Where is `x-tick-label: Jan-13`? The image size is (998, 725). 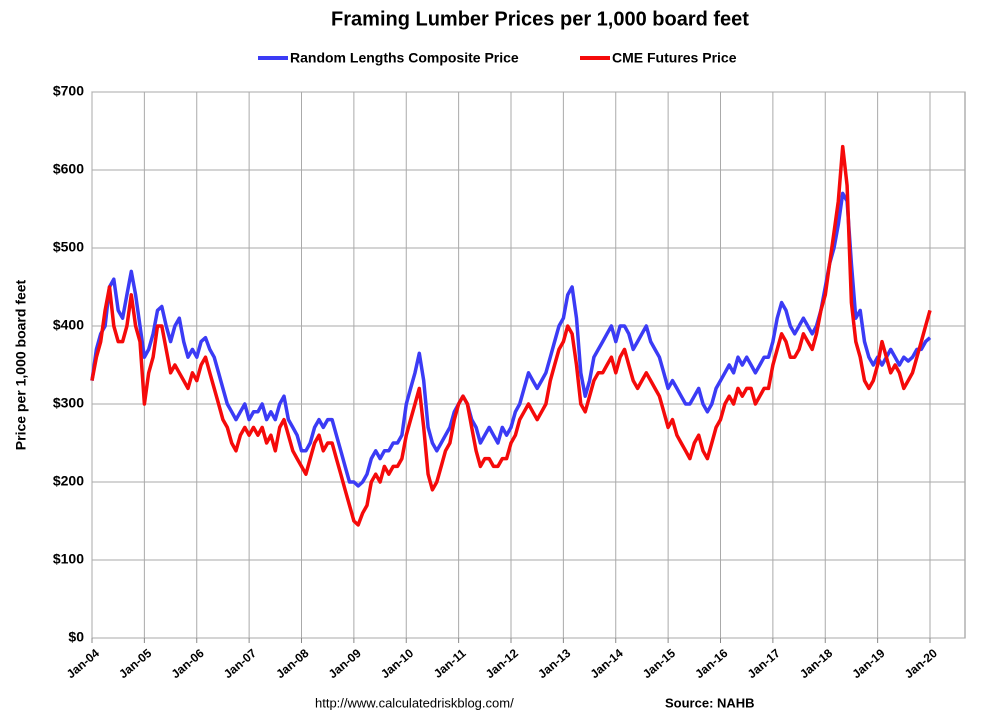
x-tick-label: Jan-13 is located at coordinates (554, 663).